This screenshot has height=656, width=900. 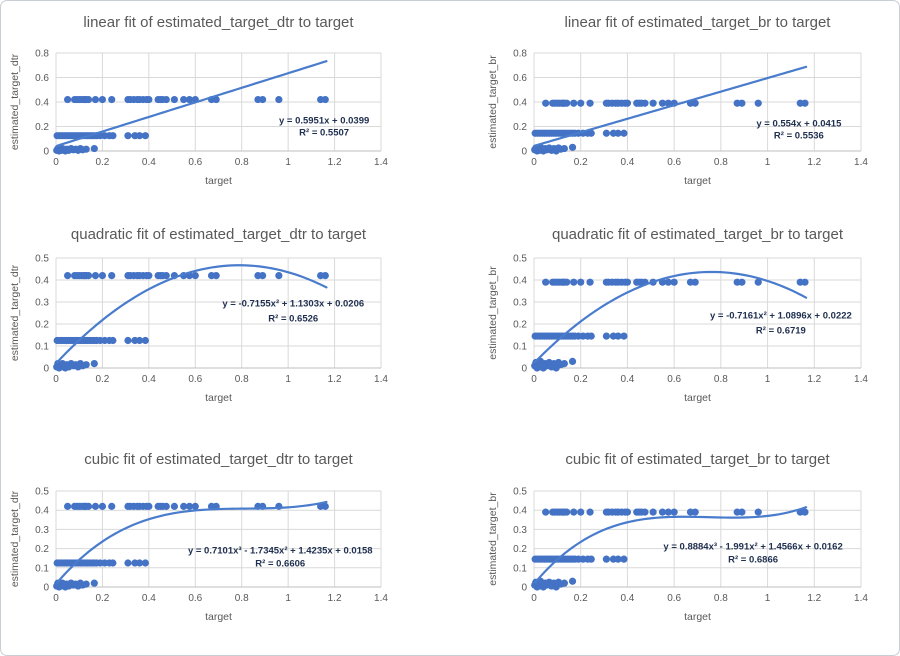 What do you see at coordinates (520, 303) in the screenshot?
I see `y-tick-label: 0.3` at bounding box center [520, 303].